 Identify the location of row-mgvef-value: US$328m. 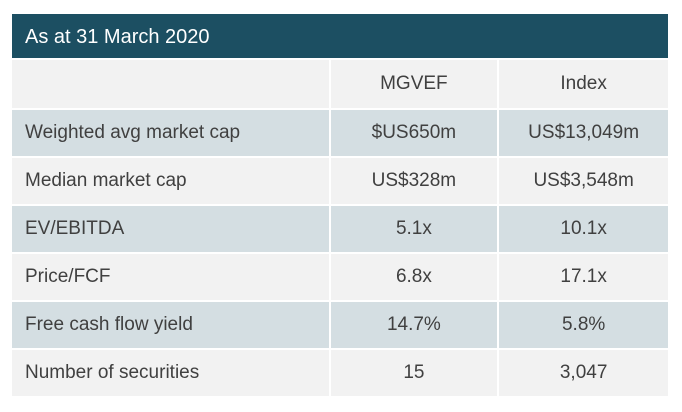
(415, 181).